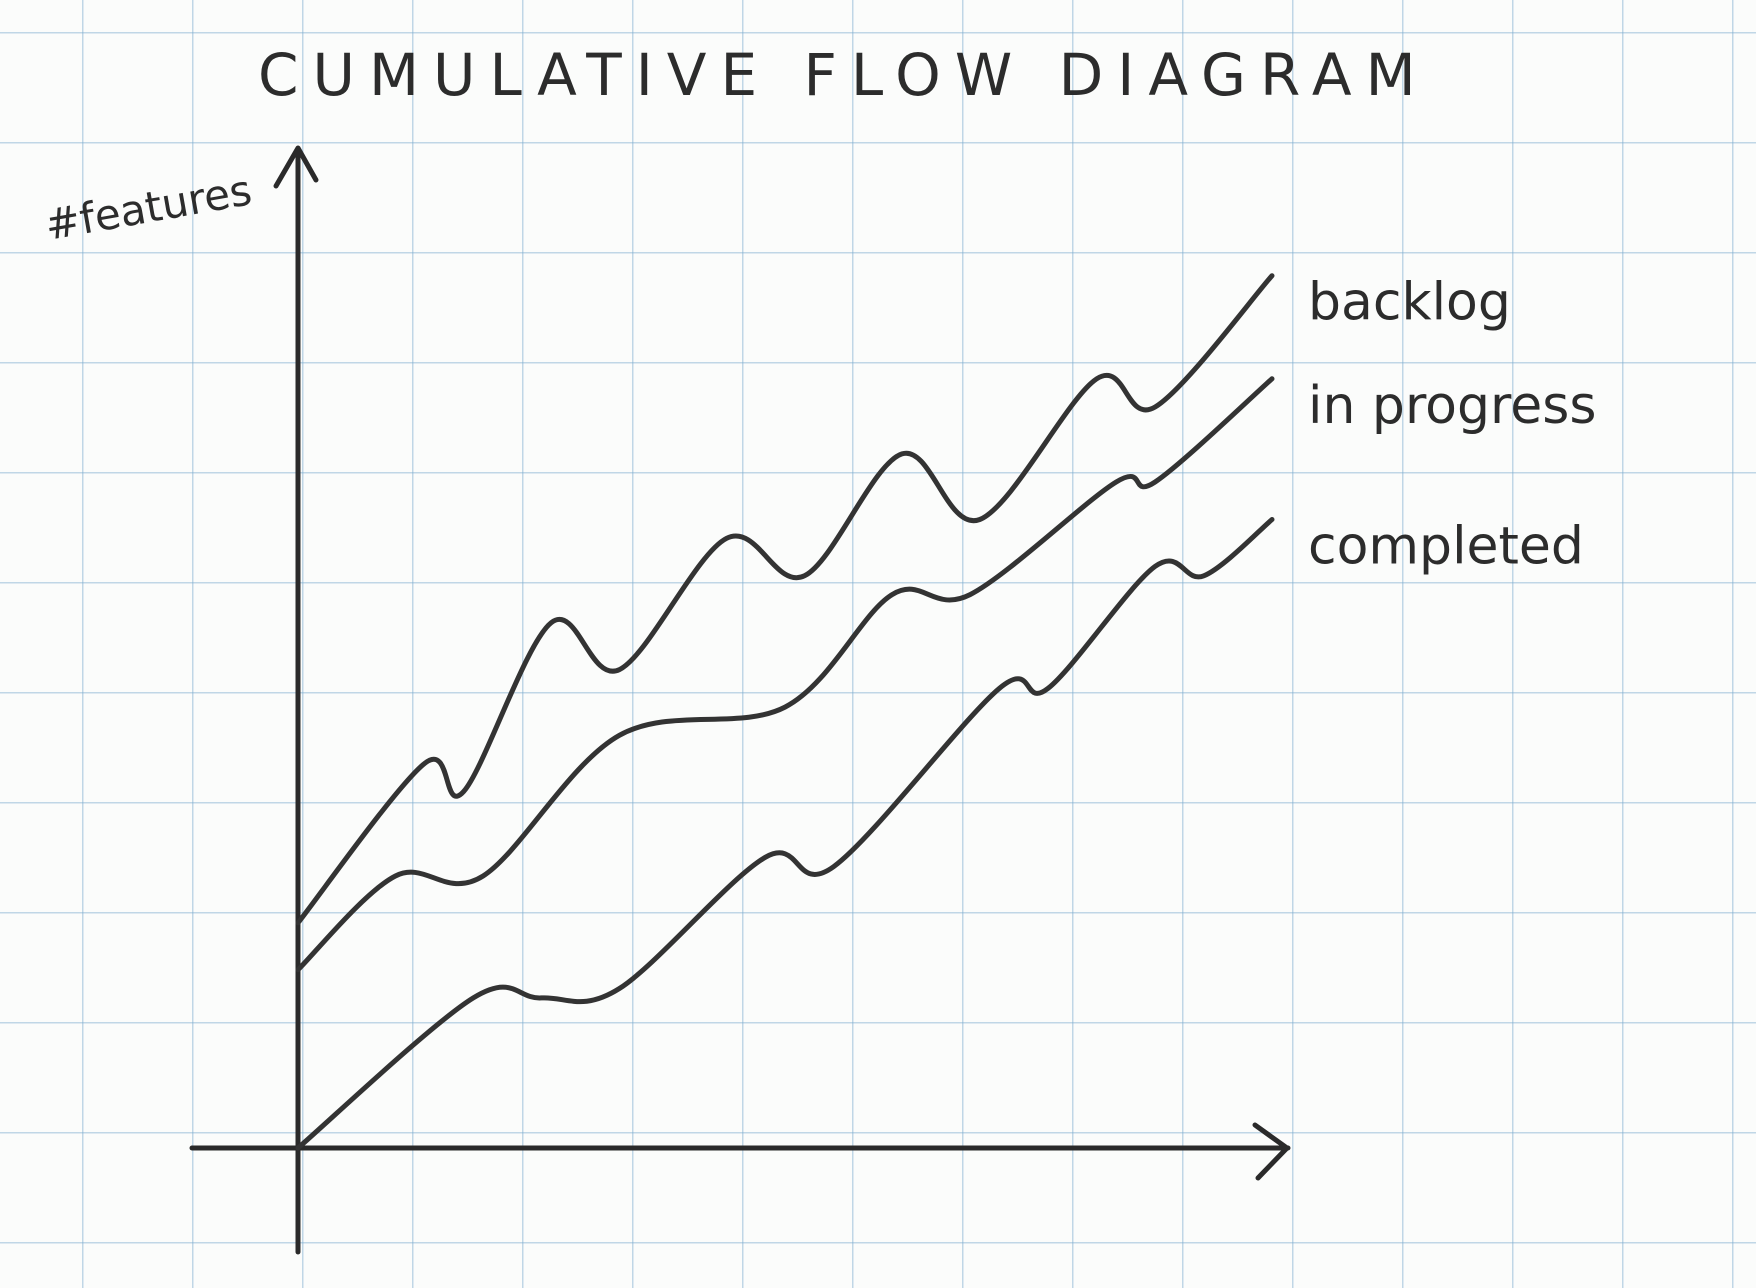 This screenshot has height=1288, width=1756. What do you see at coordinates (844, 75) in the screenshot?
I see `chart-title: CUMULATIVE FLOW DIAGRAM` at bounding box center [844, 75].